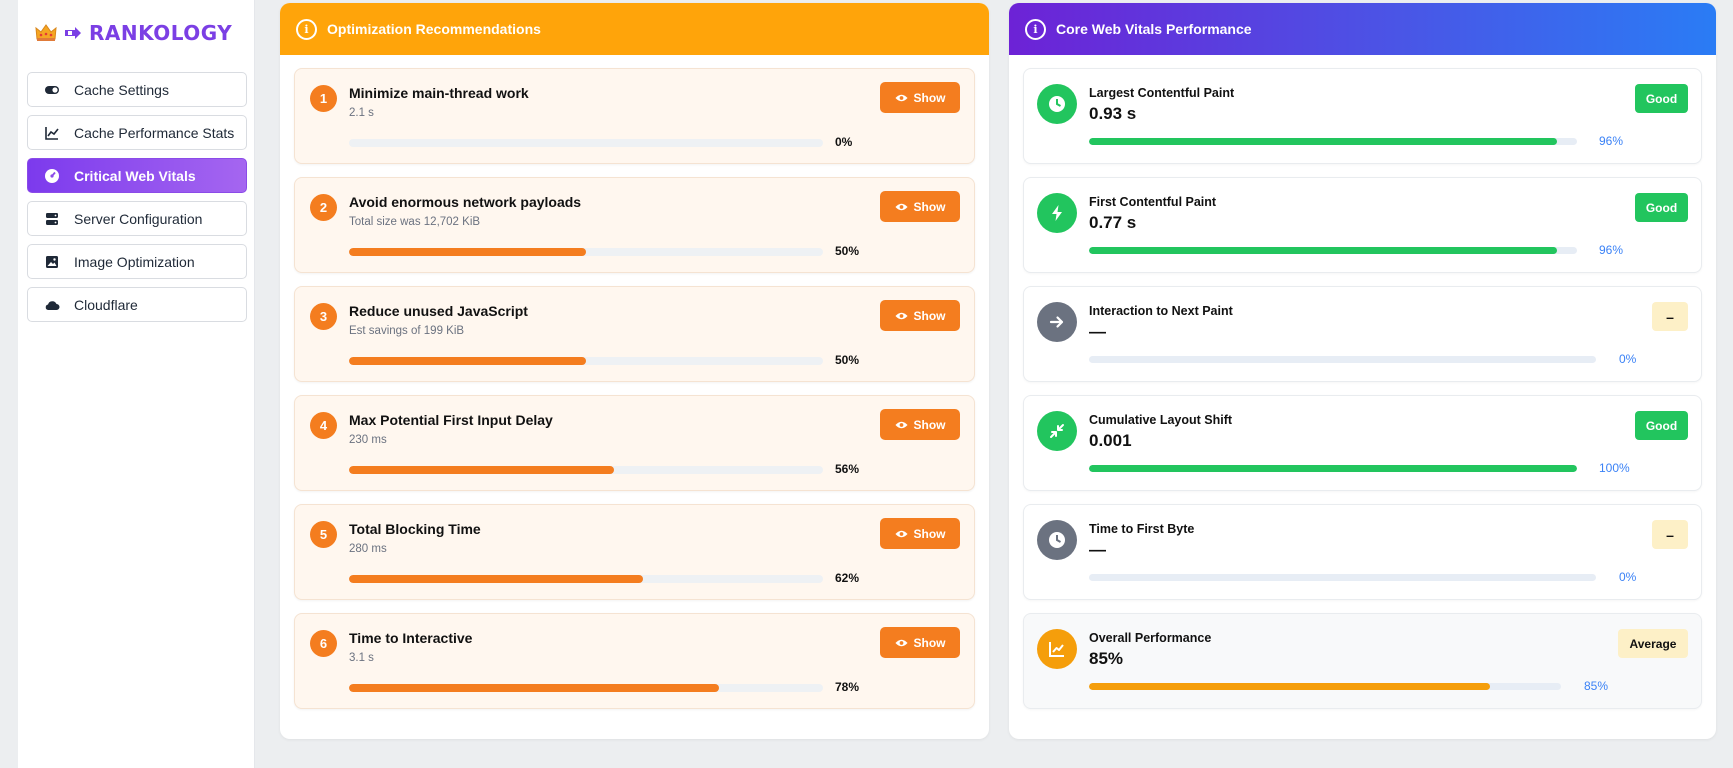 Image resolution: width=1733 pixels, height=768 pixels. I want to click on vital-name: Cumulative Layout Shift, so click(1161, 420).